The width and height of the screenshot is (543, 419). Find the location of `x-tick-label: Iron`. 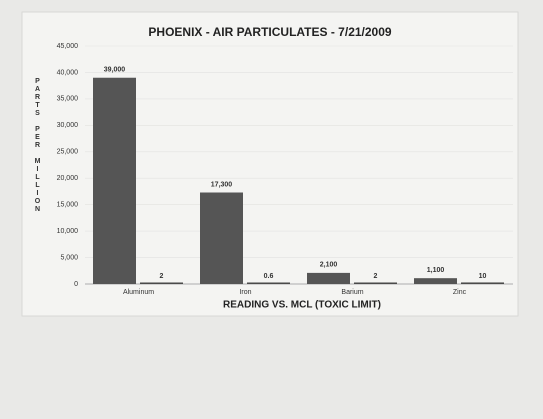

x-tick-label: Iron is located at coordinates (245, 292).